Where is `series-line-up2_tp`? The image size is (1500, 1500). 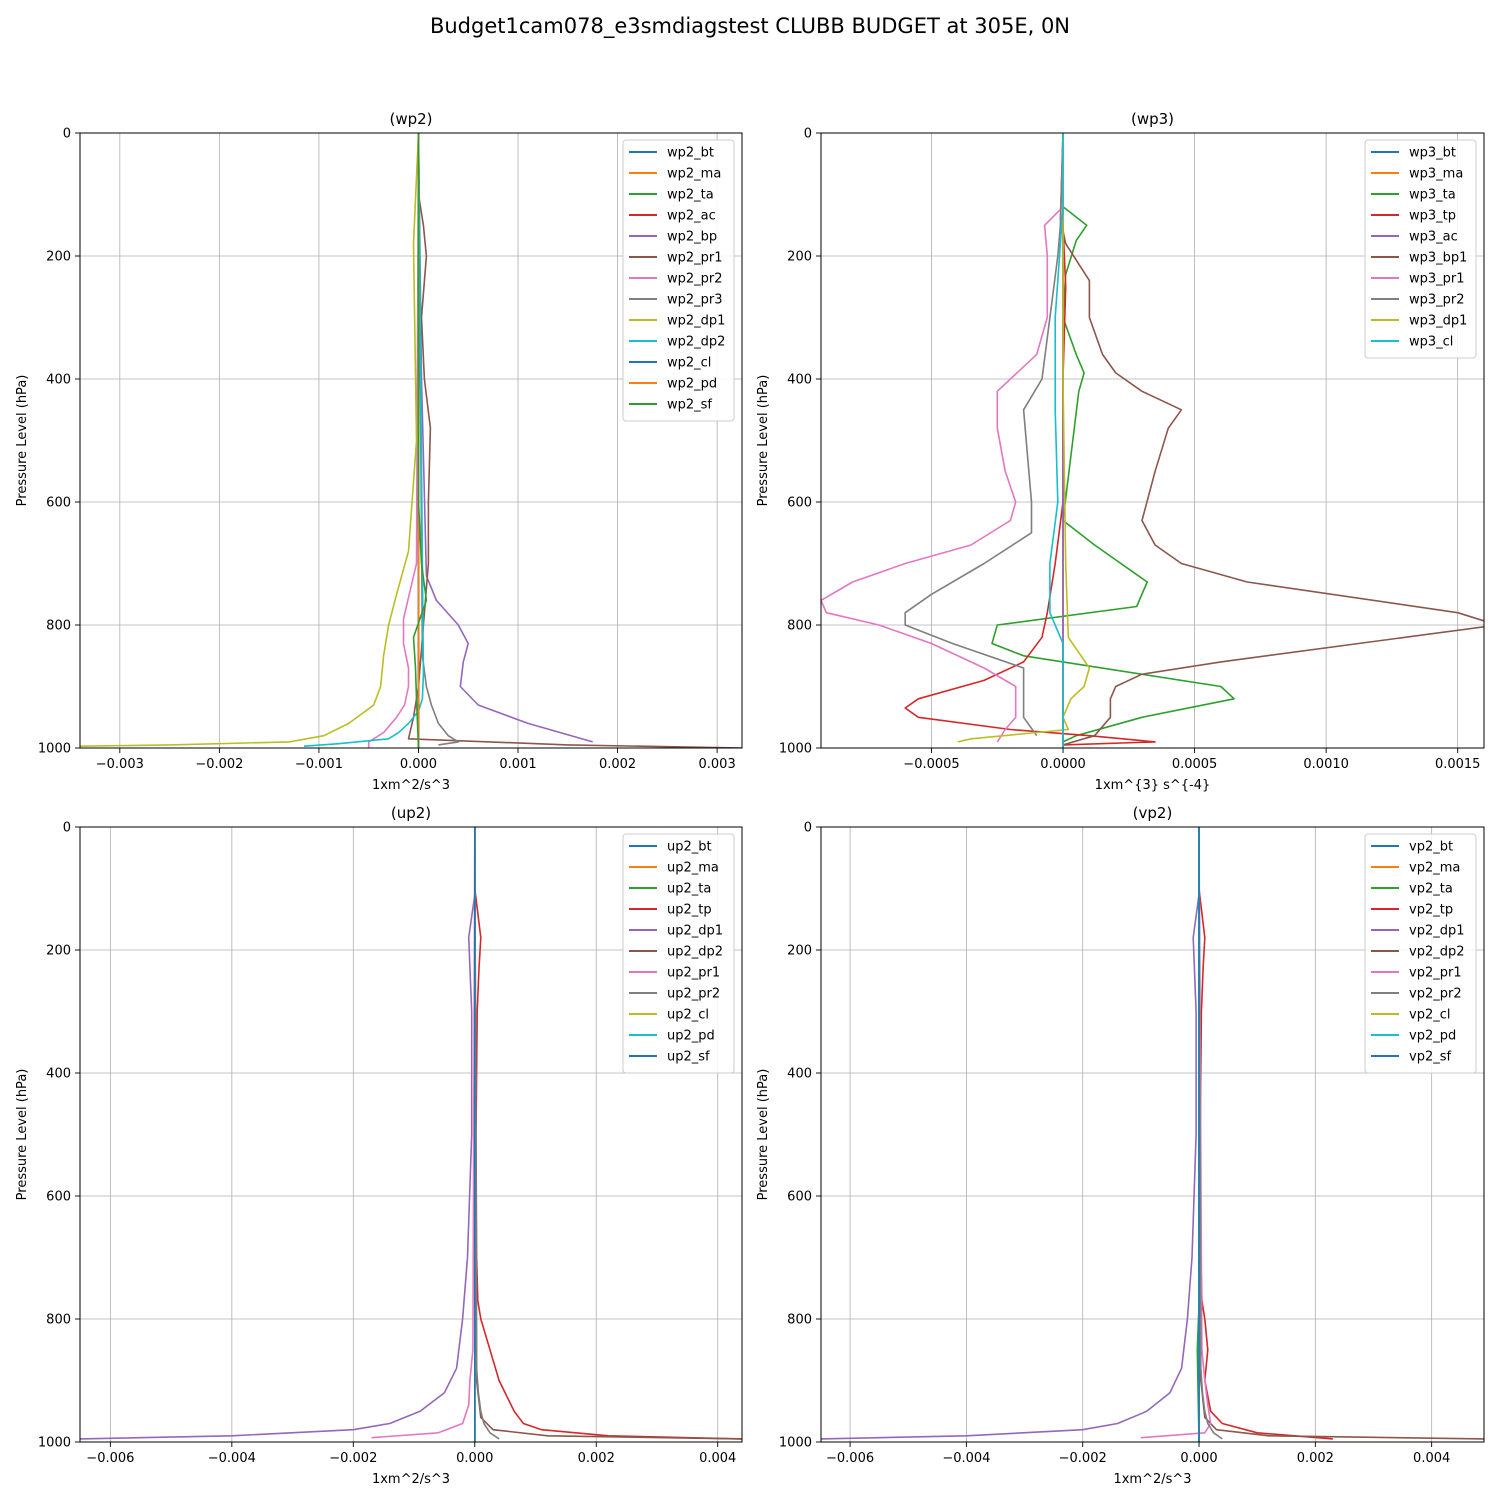 series-line-up2_tp is located at coordinates (607, 1133).